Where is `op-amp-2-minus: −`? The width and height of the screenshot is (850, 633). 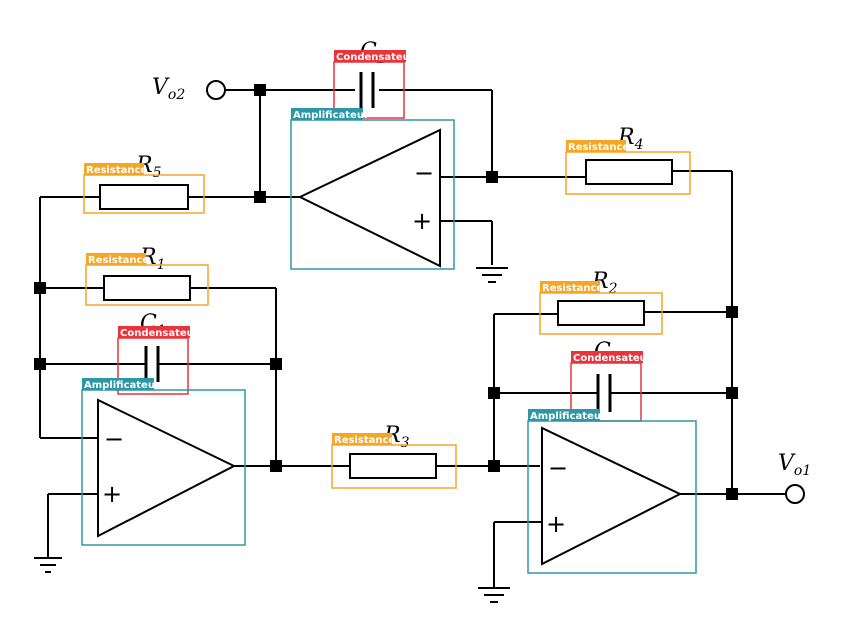
op-amp-2-minus: − is located at coordinates (424, 173).